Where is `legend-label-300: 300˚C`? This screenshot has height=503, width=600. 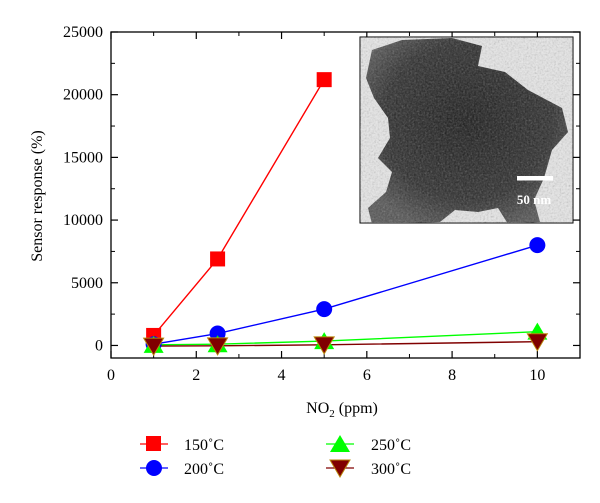
legend-label-300: 300˚C is located at coordinates (391, 469).